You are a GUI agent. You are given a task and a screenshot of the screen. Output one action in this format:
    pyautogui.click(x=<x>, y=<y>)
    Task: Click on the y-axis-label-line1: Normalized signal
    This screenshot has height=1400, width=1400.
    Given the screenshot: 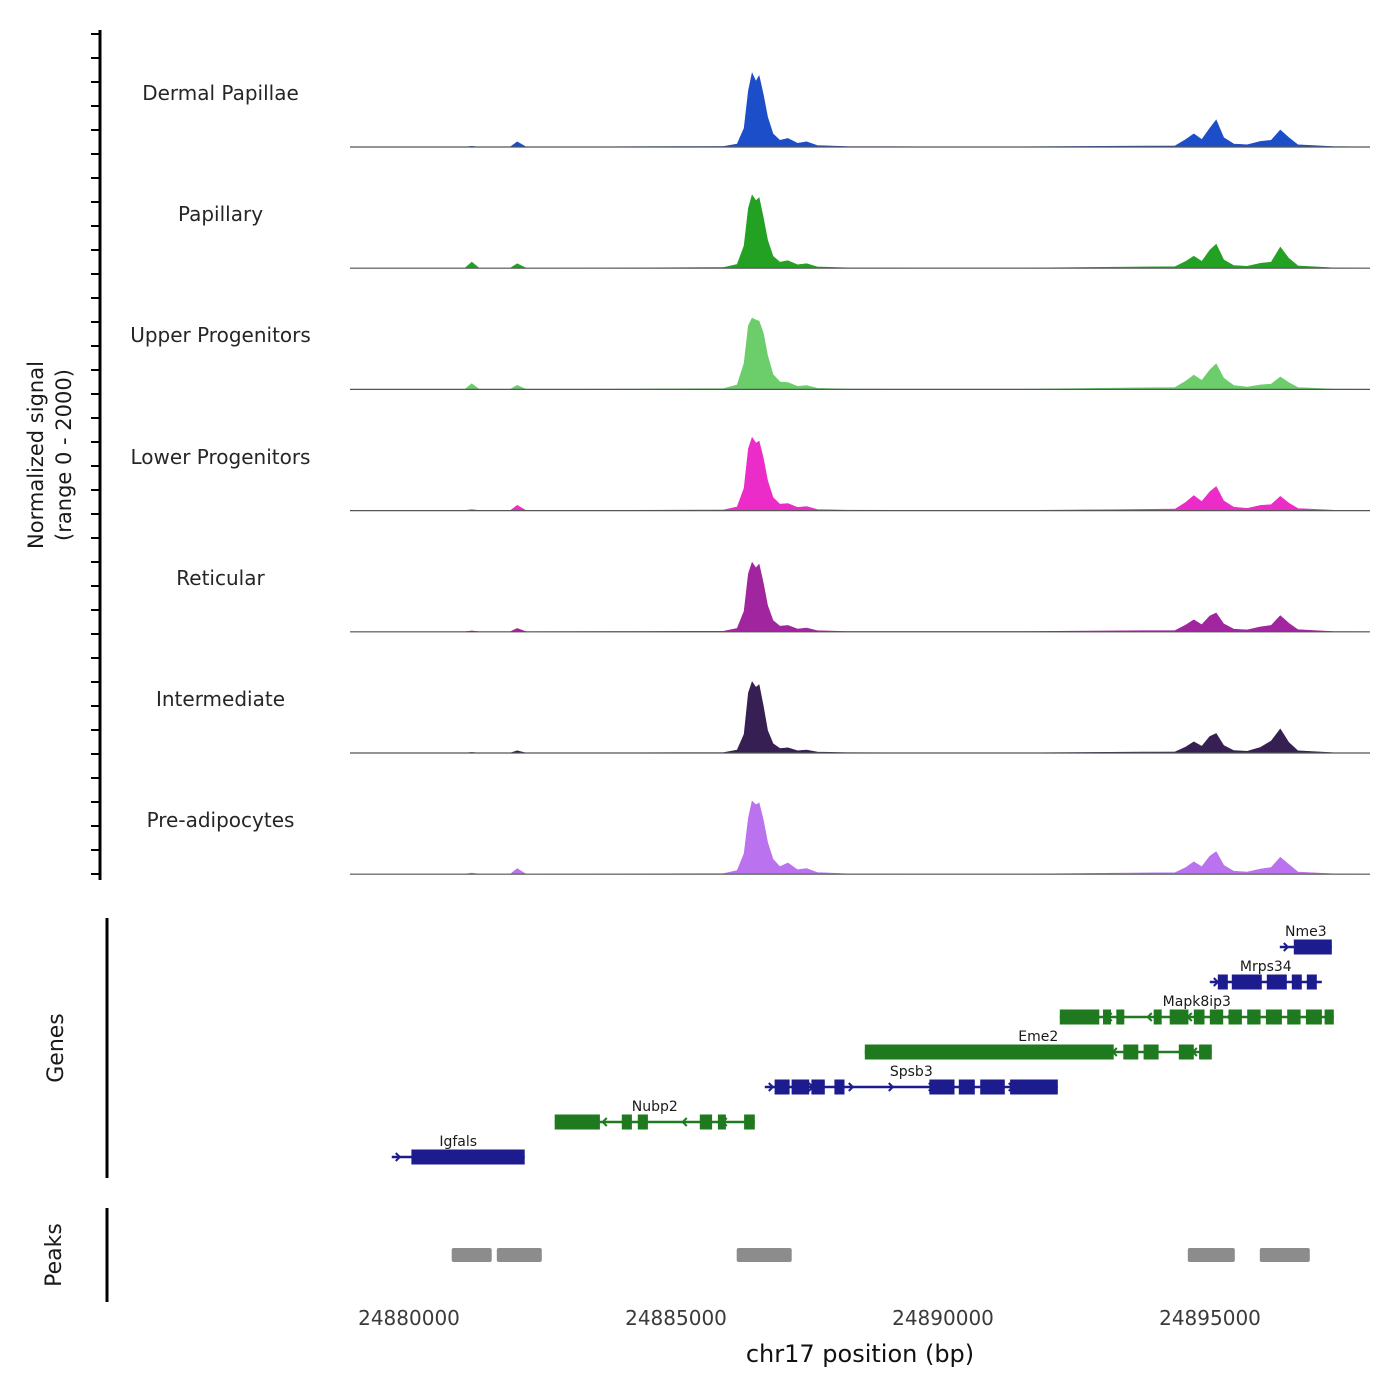 What is the action you would take?
    pyautogui.click(x=36, y=455)
    